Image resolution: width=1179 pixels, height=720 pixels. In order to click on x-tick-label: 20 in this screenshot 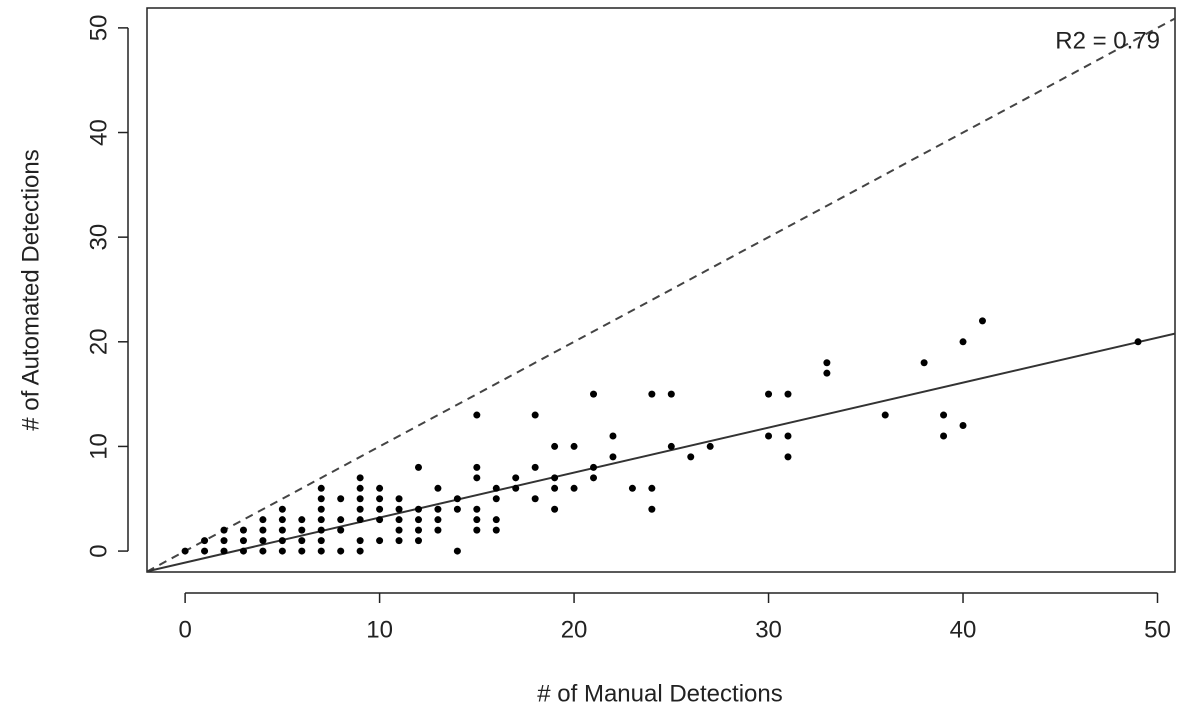, I will do `click(574, 629)`.